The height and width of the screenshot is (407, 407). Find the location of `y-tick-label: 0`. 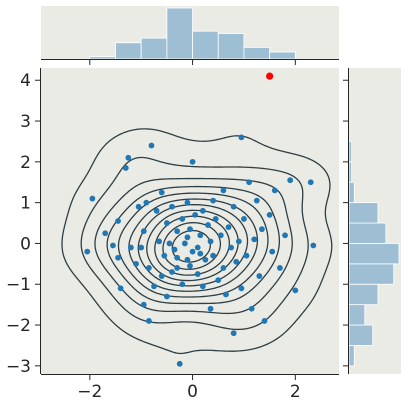

y-tick-label: 0 is located at coordinates (25, 244).